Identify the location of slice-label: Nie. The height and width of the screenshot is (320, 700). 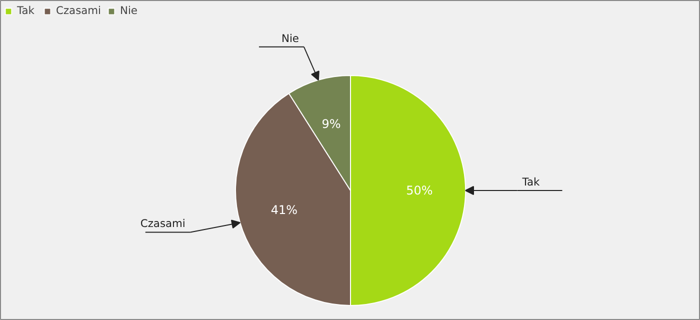
(290, 38).